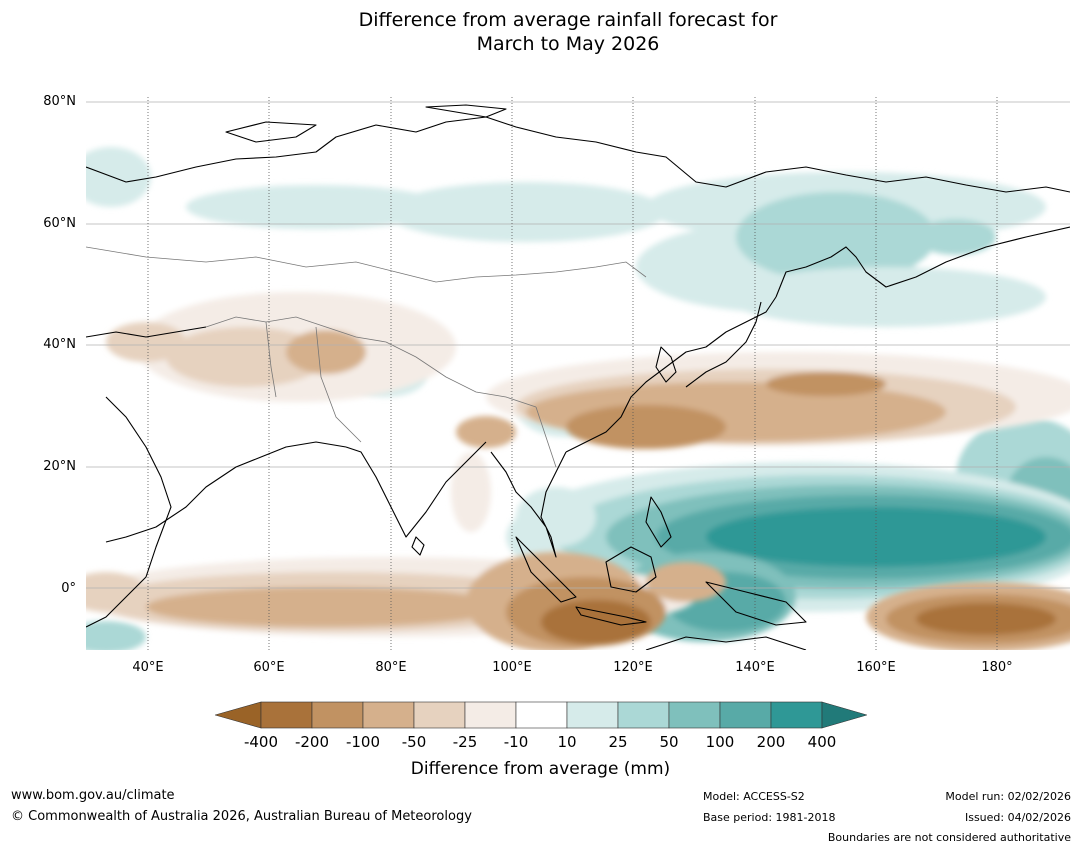  What do you see at coordinates (754, 796) in the screenshot?
I see `model-name: Model: ACCESS-S2` at bounding box center [754, 796].